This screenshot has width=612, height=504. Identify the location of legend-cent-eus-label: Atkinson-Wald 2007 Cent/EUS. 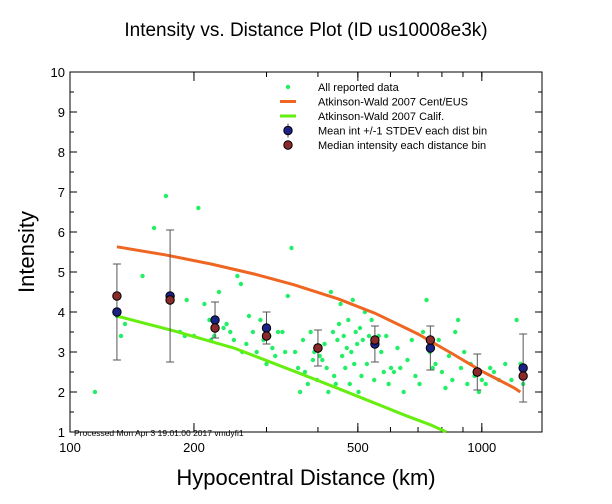
(393, 103).